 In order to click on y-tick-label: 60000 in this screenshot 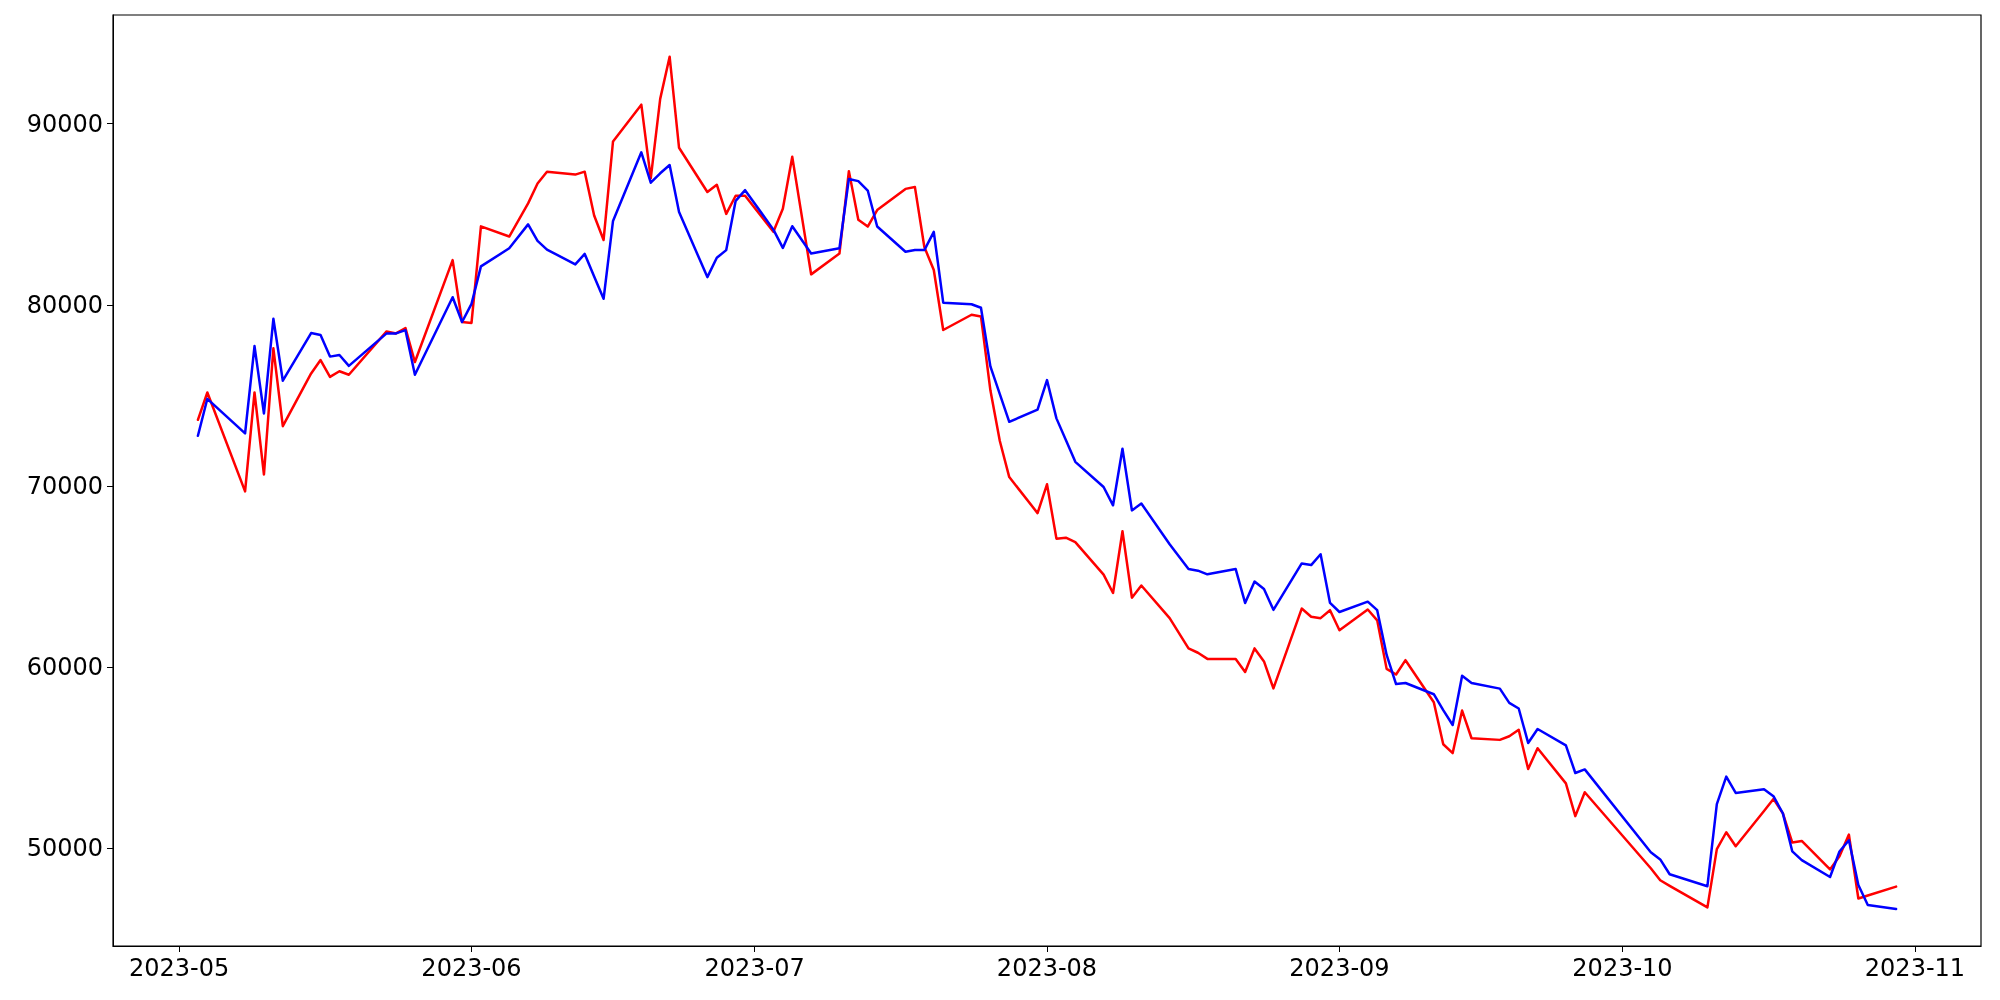, I will do `click(64, 667)`.